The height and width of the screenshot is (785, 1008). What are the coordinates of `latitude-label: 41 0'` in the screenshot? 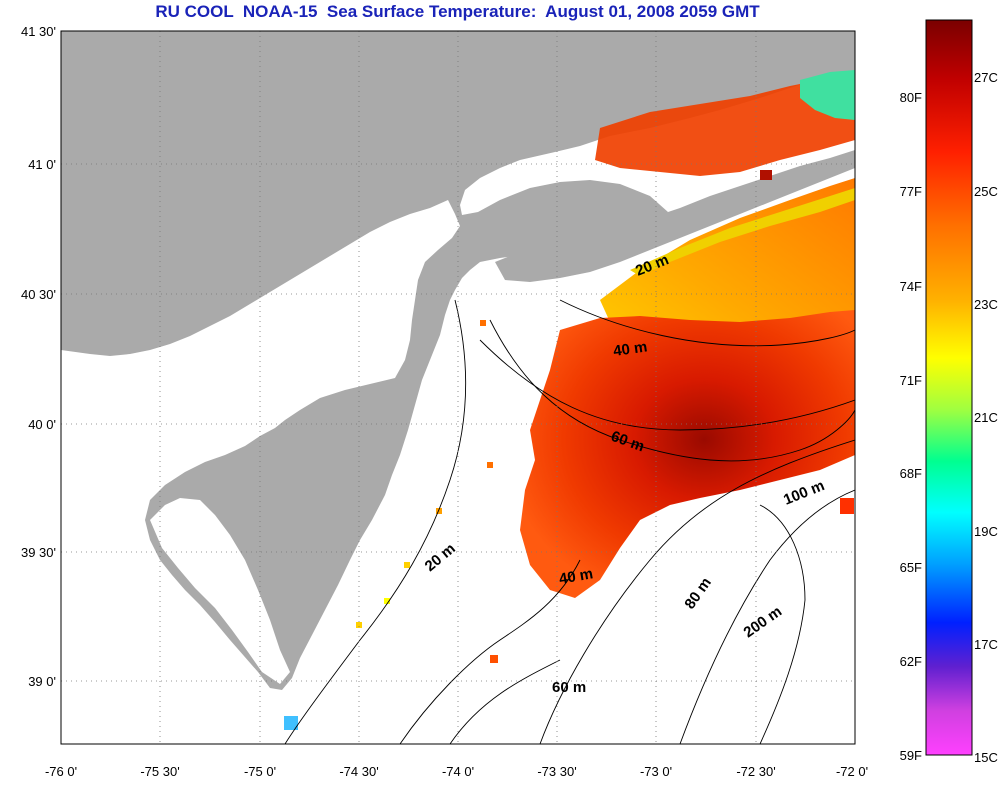 It's located at (42, 164).